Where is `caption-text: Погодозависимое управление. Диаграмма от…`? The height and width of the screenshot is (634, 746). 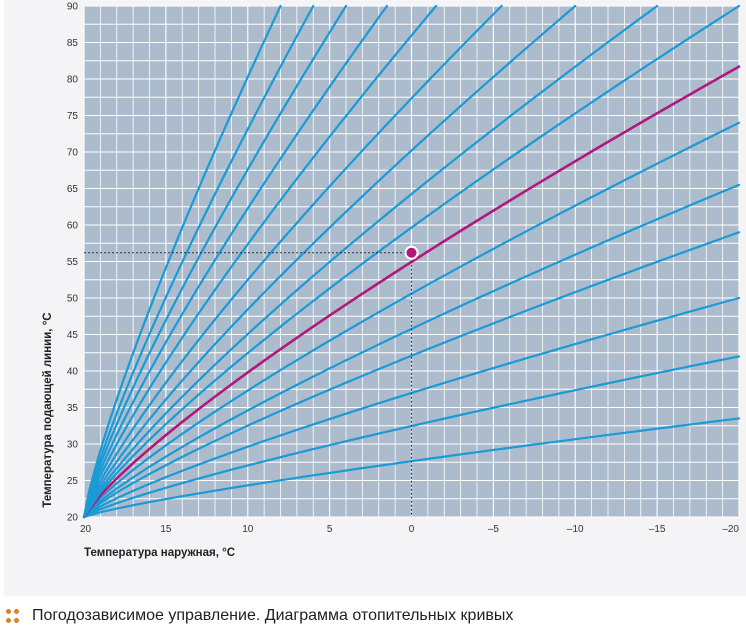
caption-text: Погодозависимое управление. Диаграмма от… is located at coordinates (273, 615).